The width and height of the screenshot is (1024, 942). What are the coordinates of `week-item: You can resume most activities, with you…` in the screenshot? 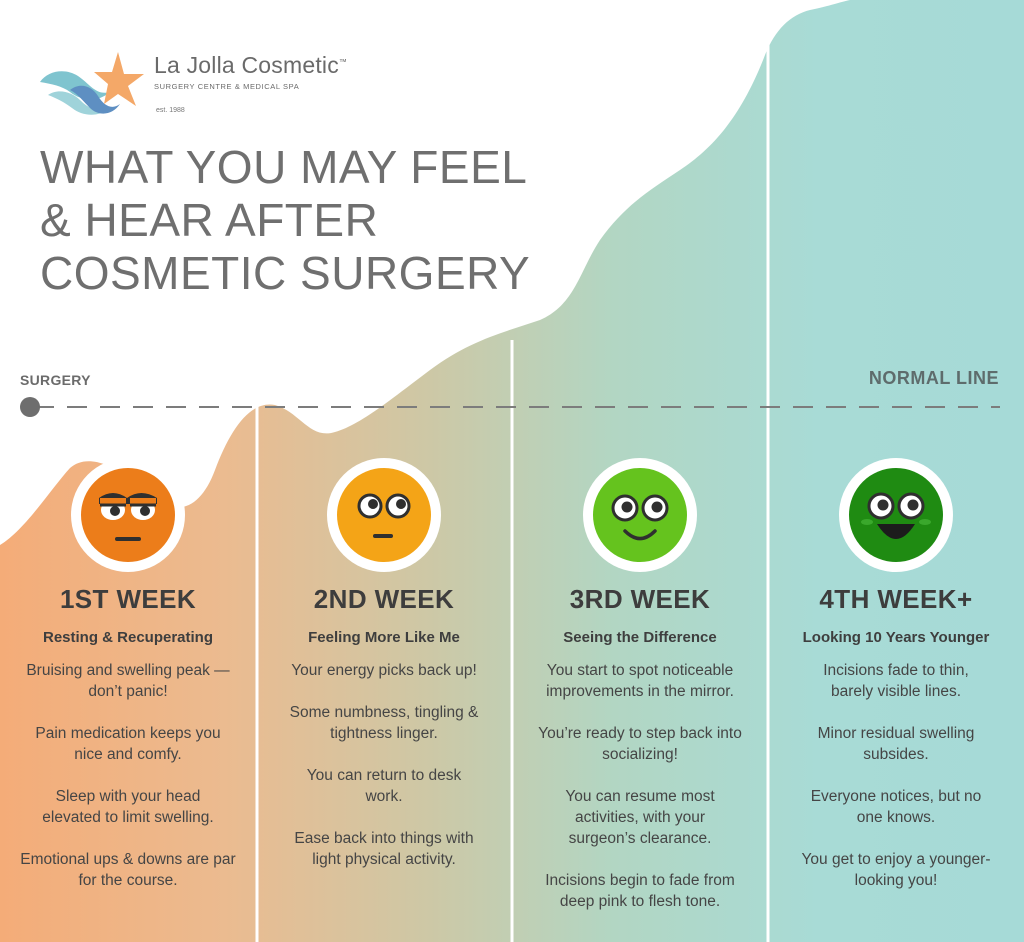 It's located at (640, 817).